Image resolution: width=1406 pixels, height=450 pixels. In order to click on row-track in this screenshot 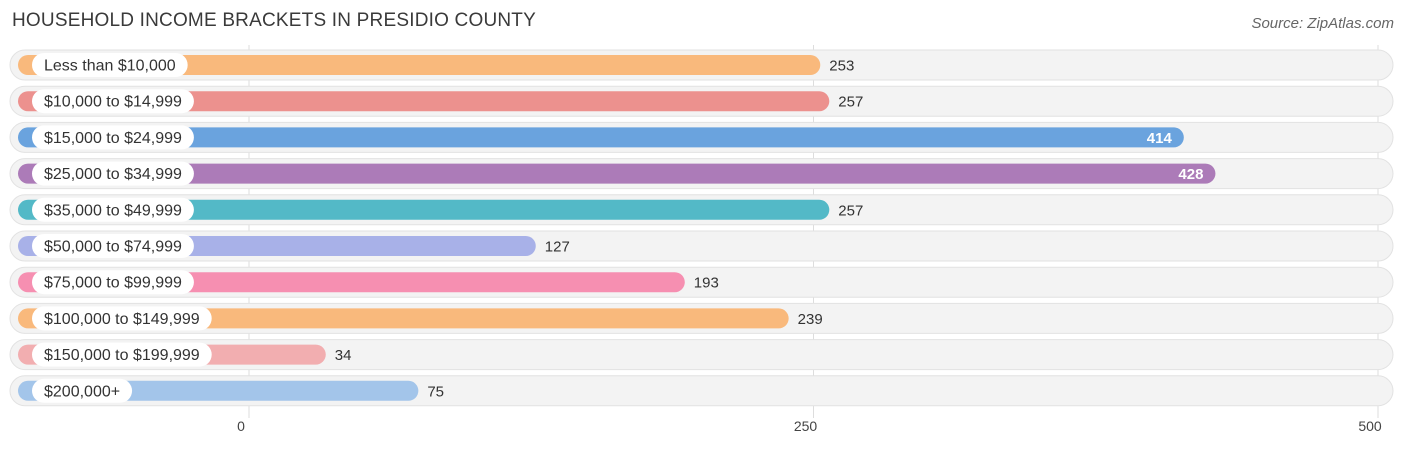, I will do `click(701, 355)`.